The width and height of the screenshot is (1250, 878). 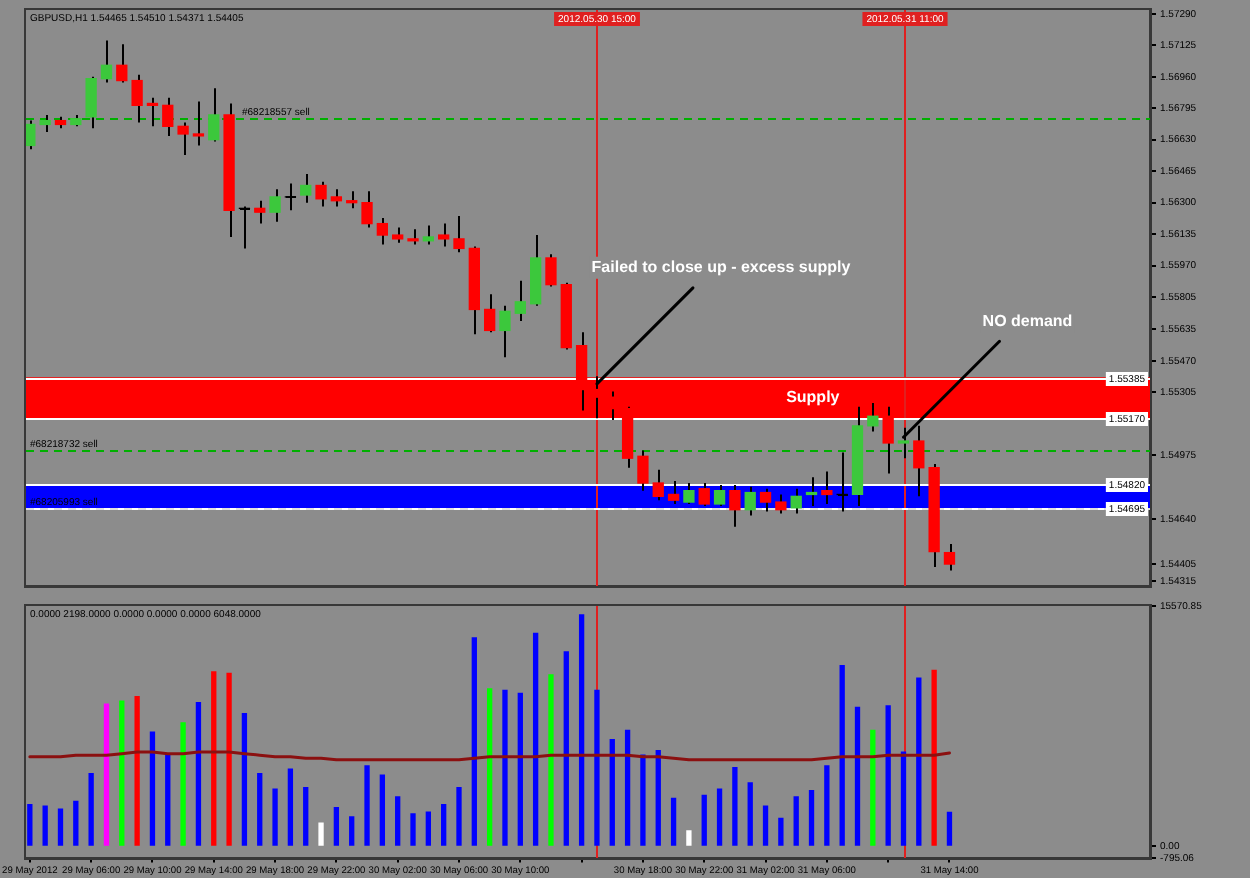 What do you see at coordinates (813, 397) in the screenshot?
I see `band-label: Supply` at bounding box center [813, 397].